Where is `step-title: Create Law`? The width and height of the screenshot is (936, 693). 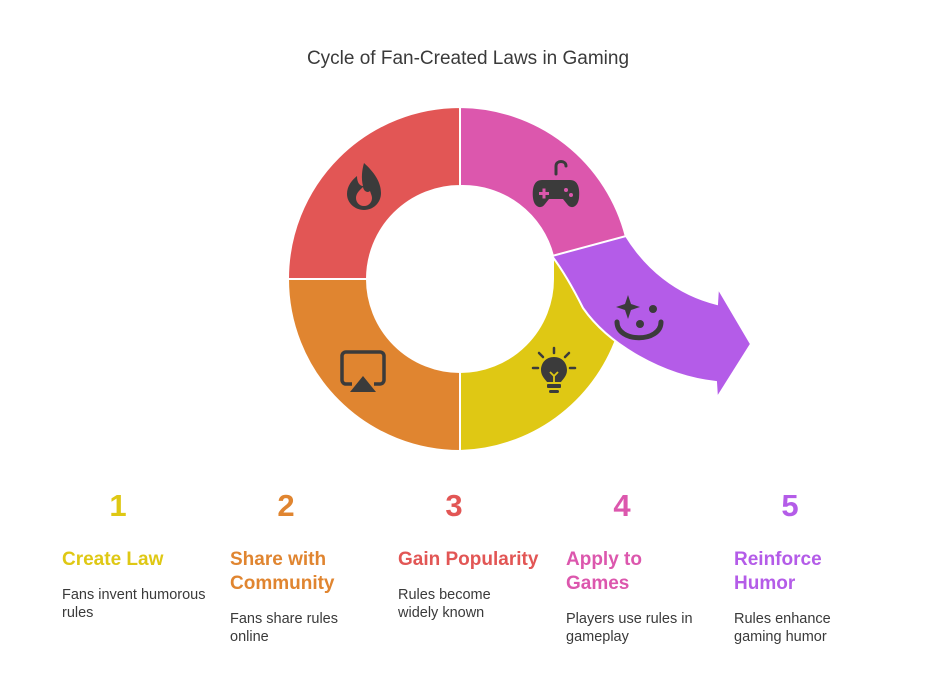 step-title: Create Law is located at coordinates (113, 559).